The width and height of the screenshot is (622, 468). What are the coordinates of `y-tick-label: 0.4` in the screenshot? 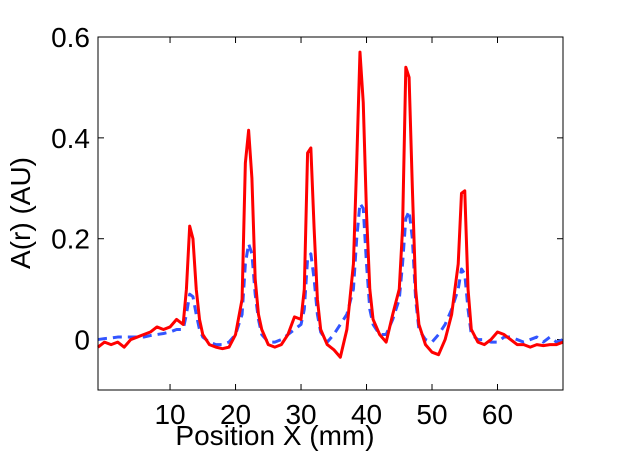 It's located at (70, 138).